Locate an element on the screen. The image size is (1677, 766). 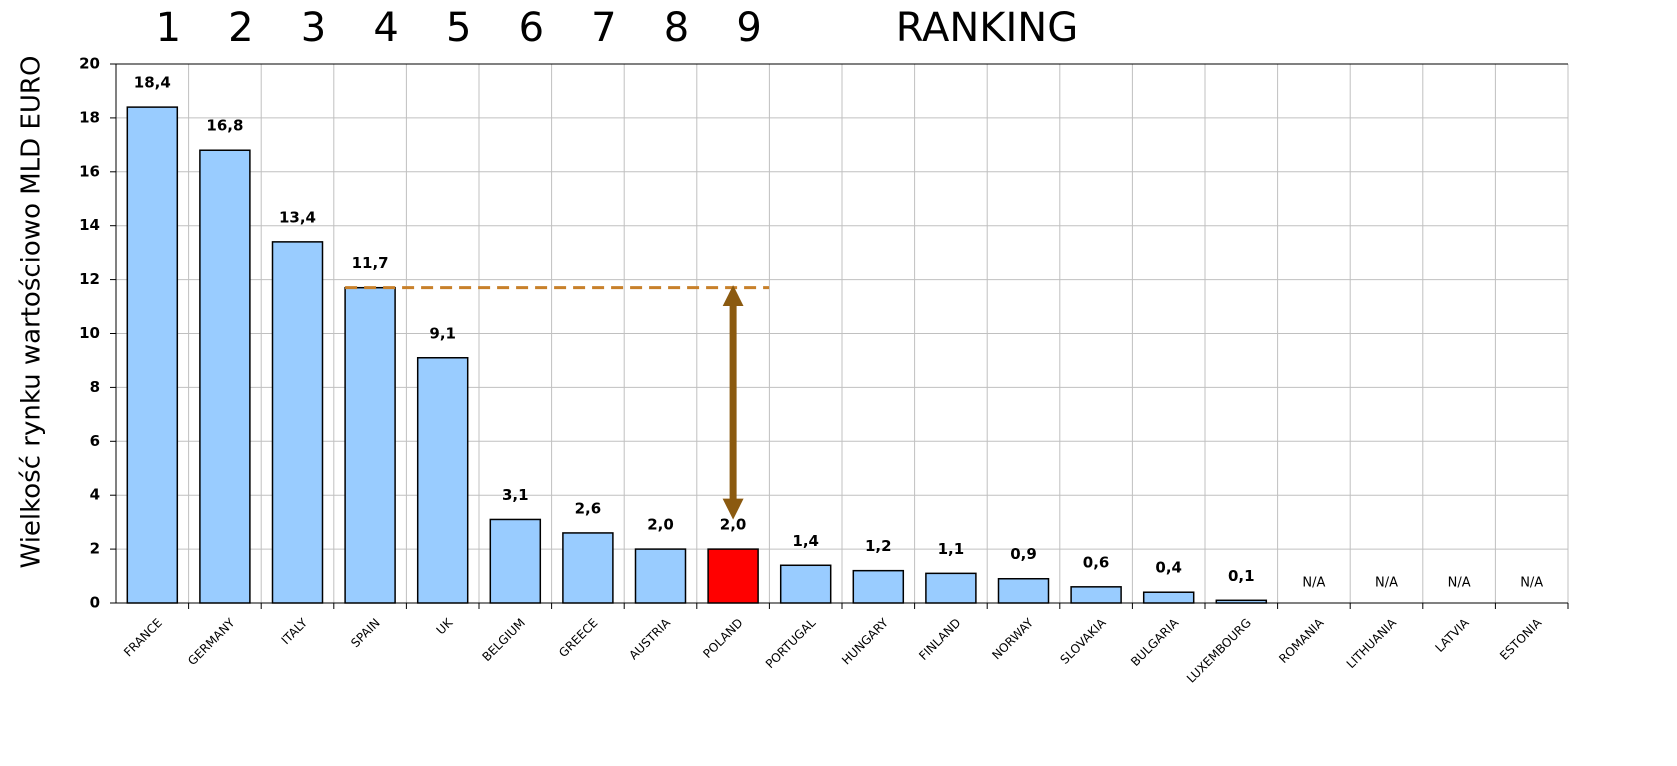
ranking-number: 4 is located at coordinates (385, 28).